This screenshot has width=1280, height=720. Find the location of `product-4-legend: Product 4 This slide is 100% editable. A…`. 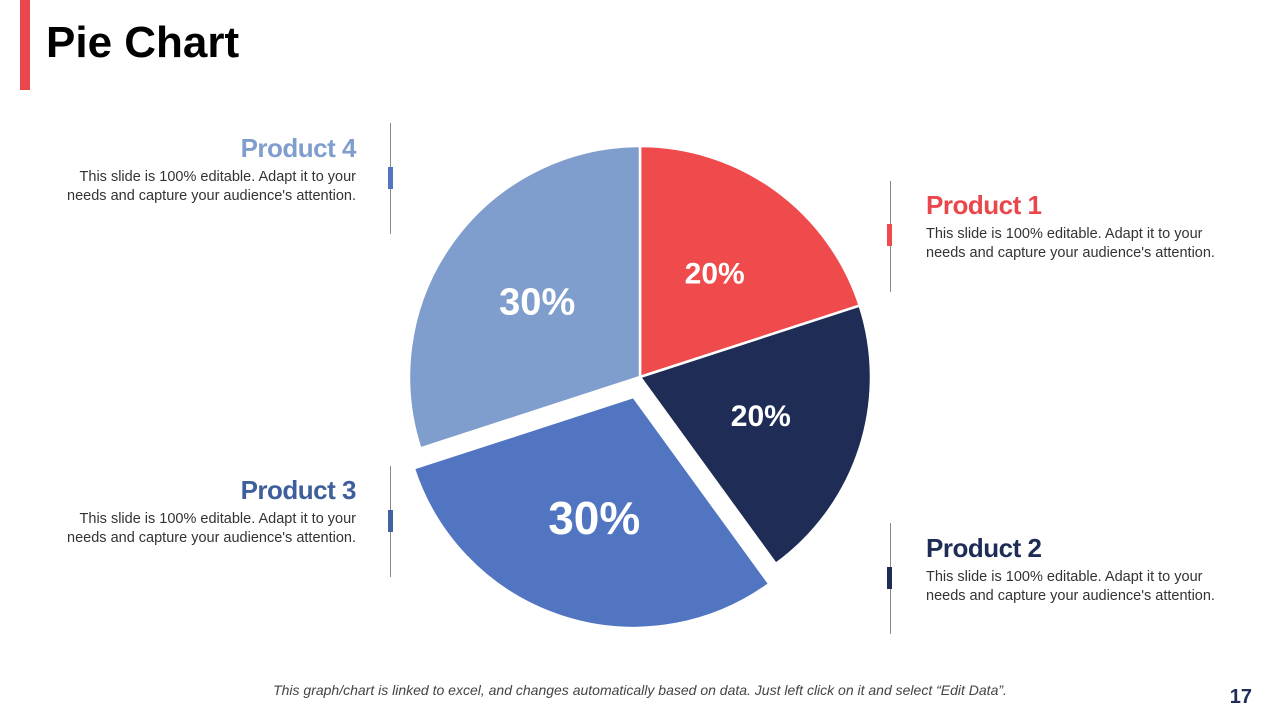

product-4-legend: Product 4 This slide is 100% editable. A… is located at coordinates (206, 169).